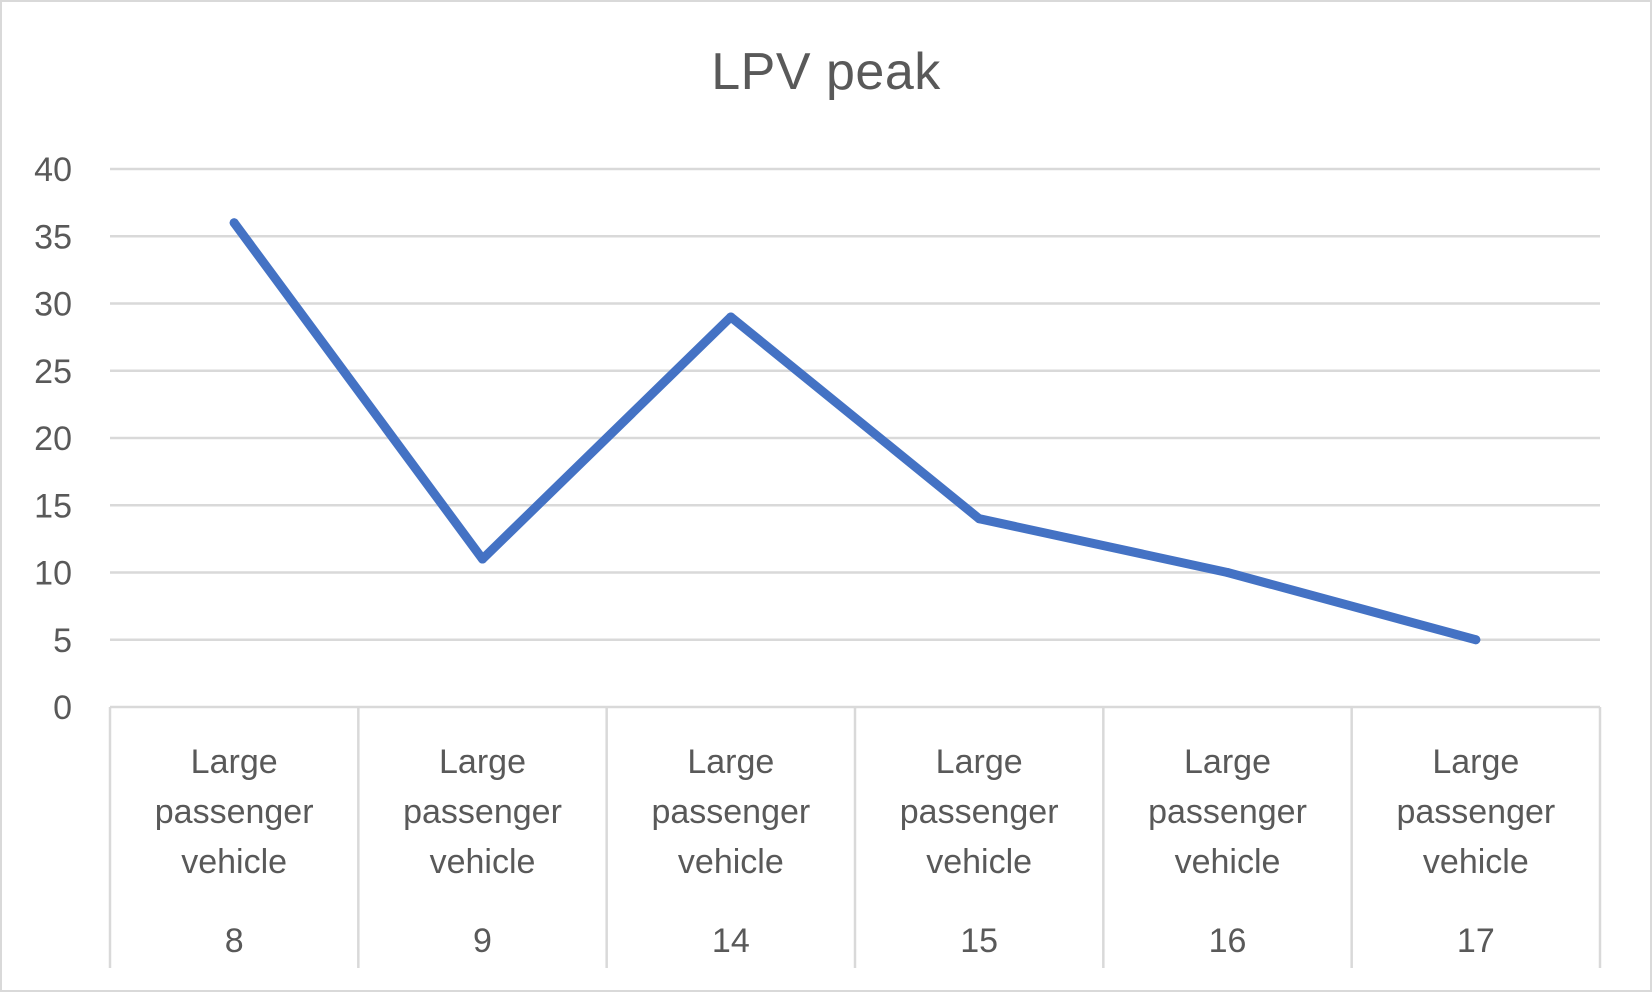 The image size is (1652, 992). I want to click on x-category-label: 14, so click(731, 941).